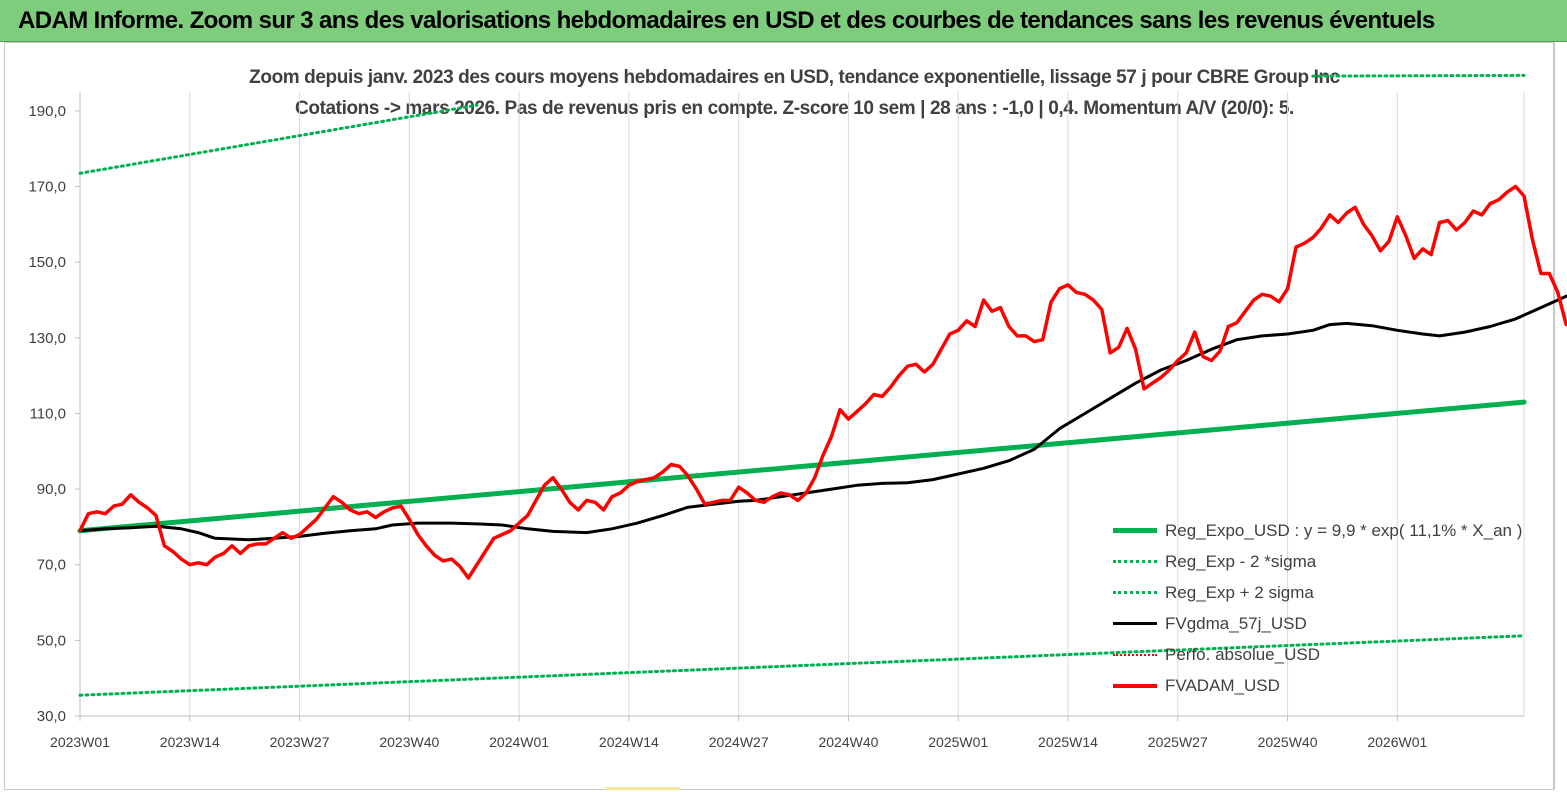 The height and width of the screenshot is (792, 1567). I want to click on legend-label: Perfo. absolue_USD, so click(1242, 654).